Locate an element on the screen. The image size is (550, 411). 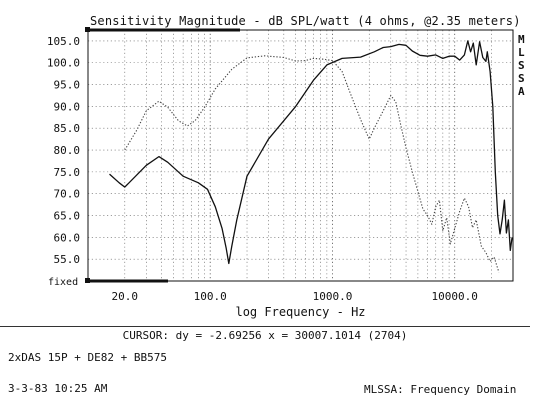
top-corner-mark is located at coordinates (87, 29).